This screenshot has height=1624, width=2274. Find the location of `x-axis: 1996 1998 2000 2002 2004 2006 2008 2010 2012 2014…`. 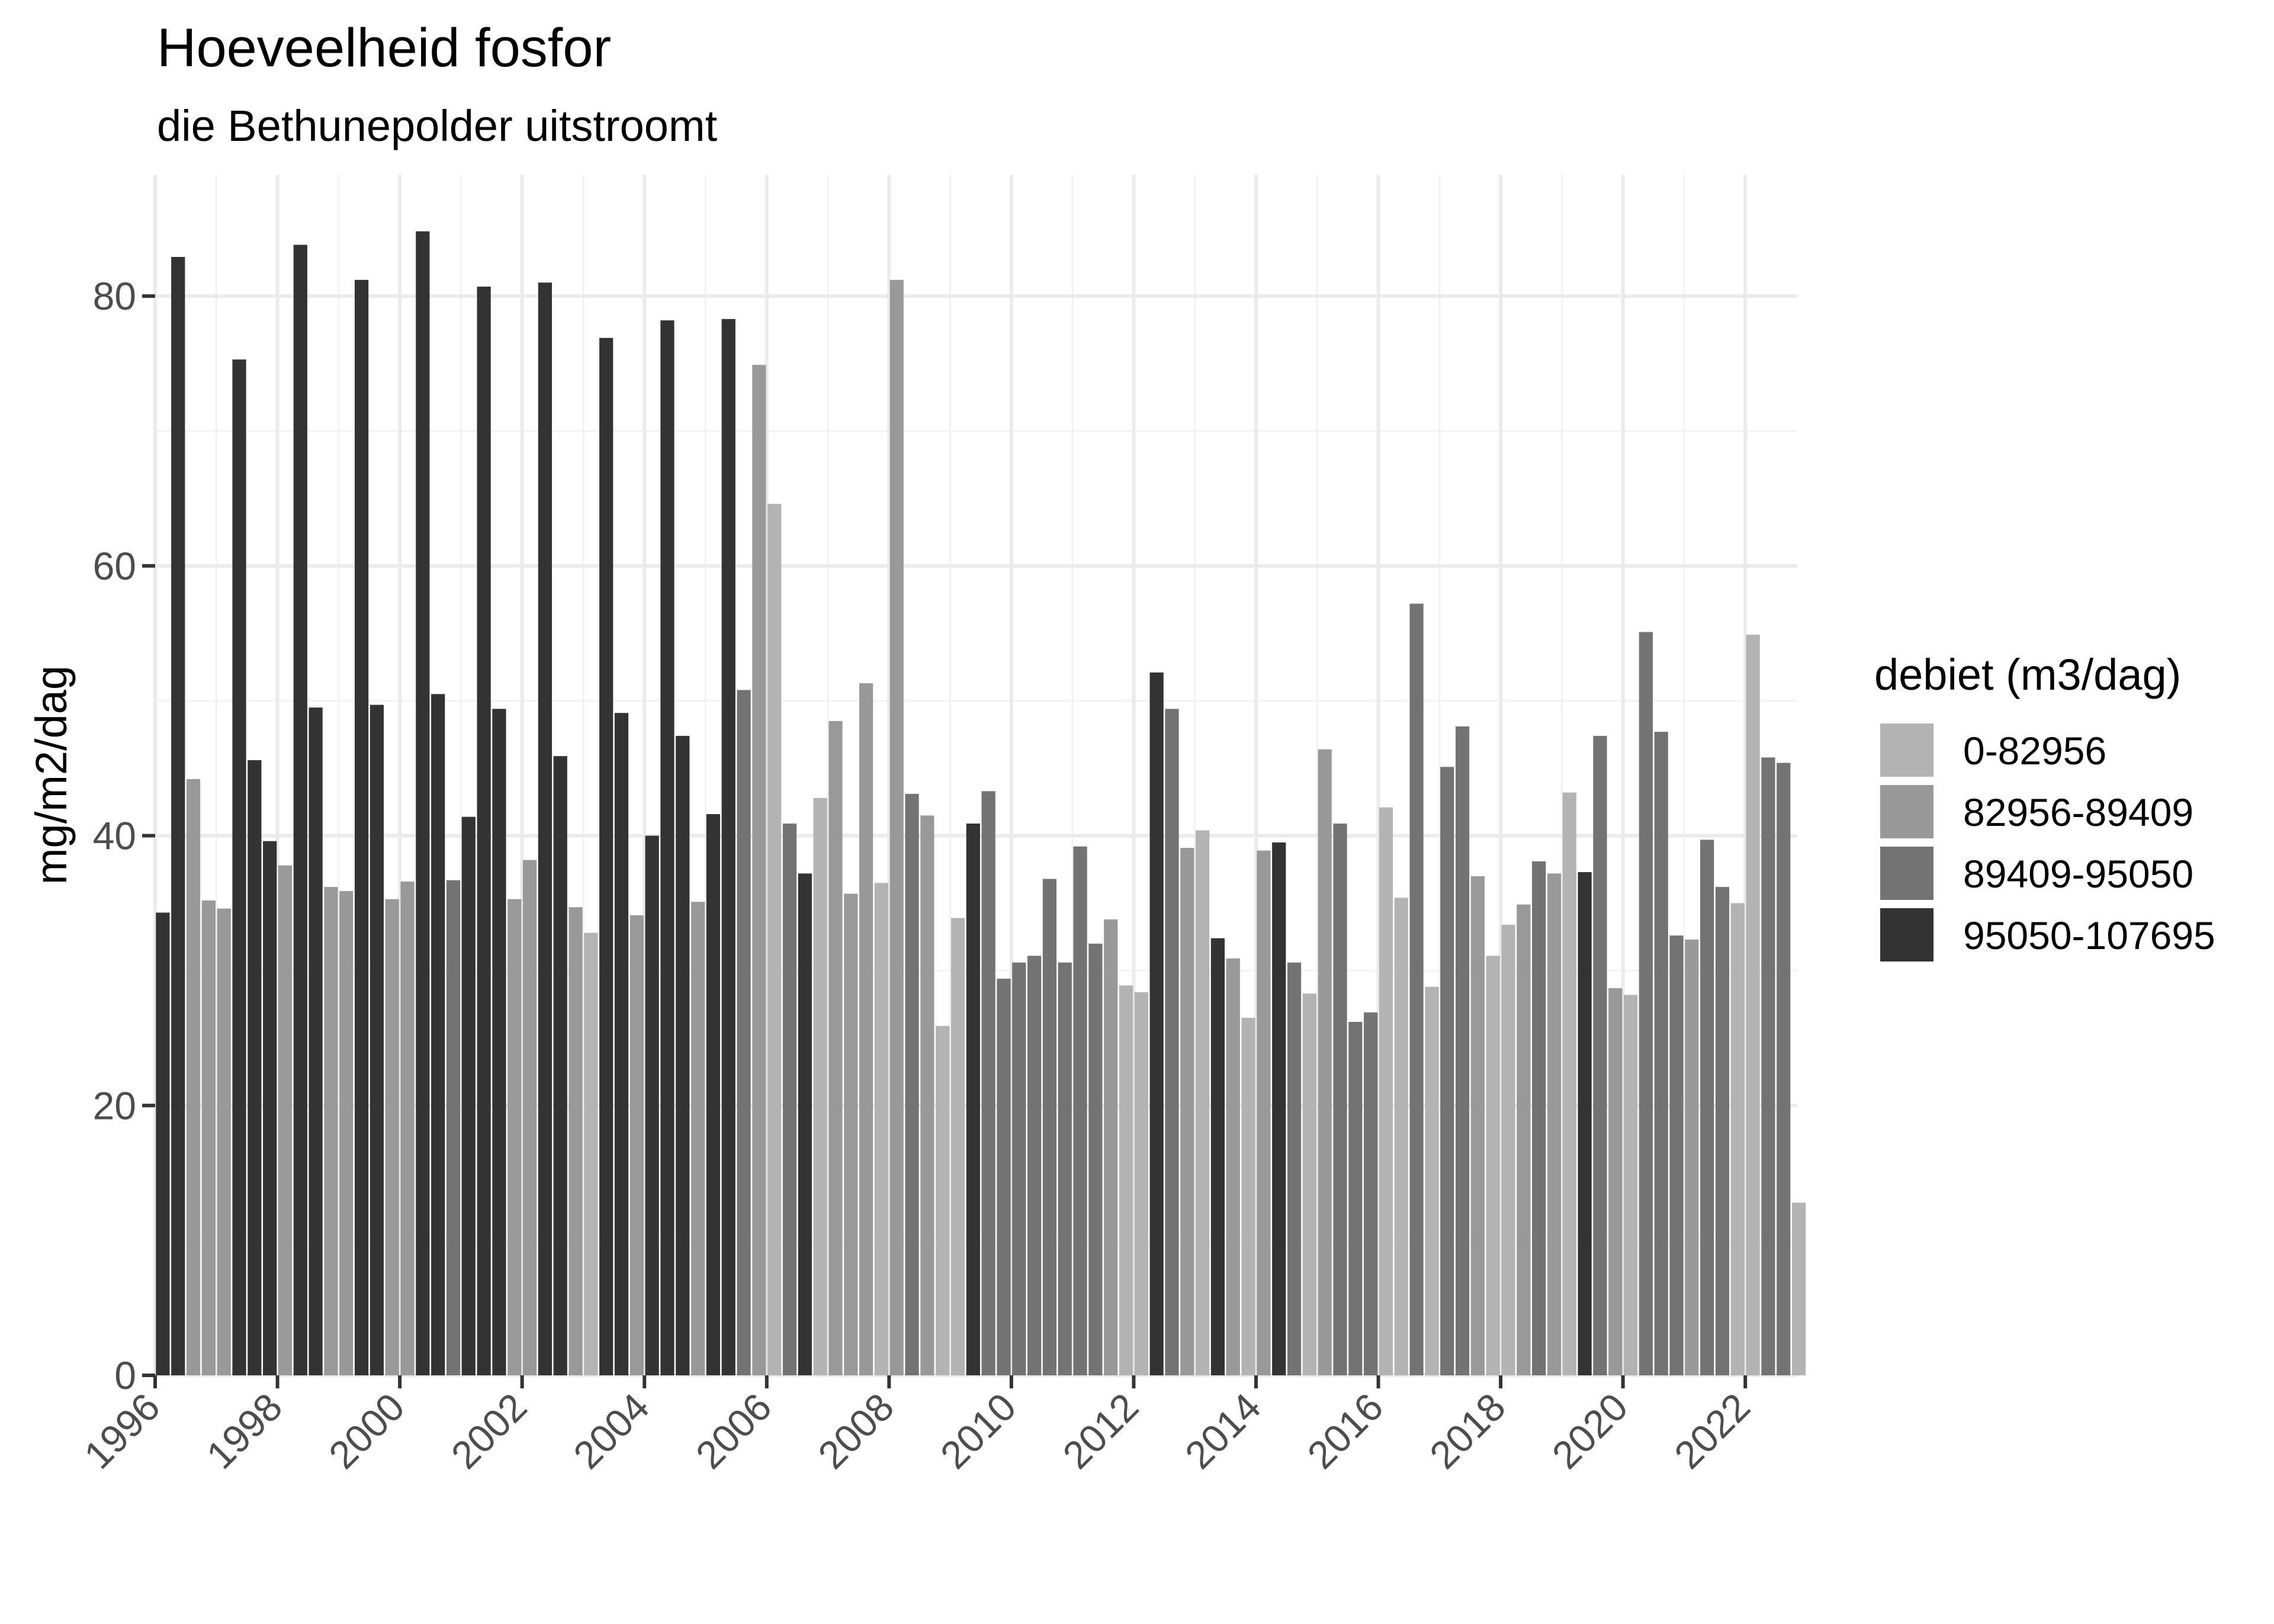

x-axis: 1996 1998 2000 2002 2004 2006 2008 2010 2012 2014… is located at coordinates (917, 1426).